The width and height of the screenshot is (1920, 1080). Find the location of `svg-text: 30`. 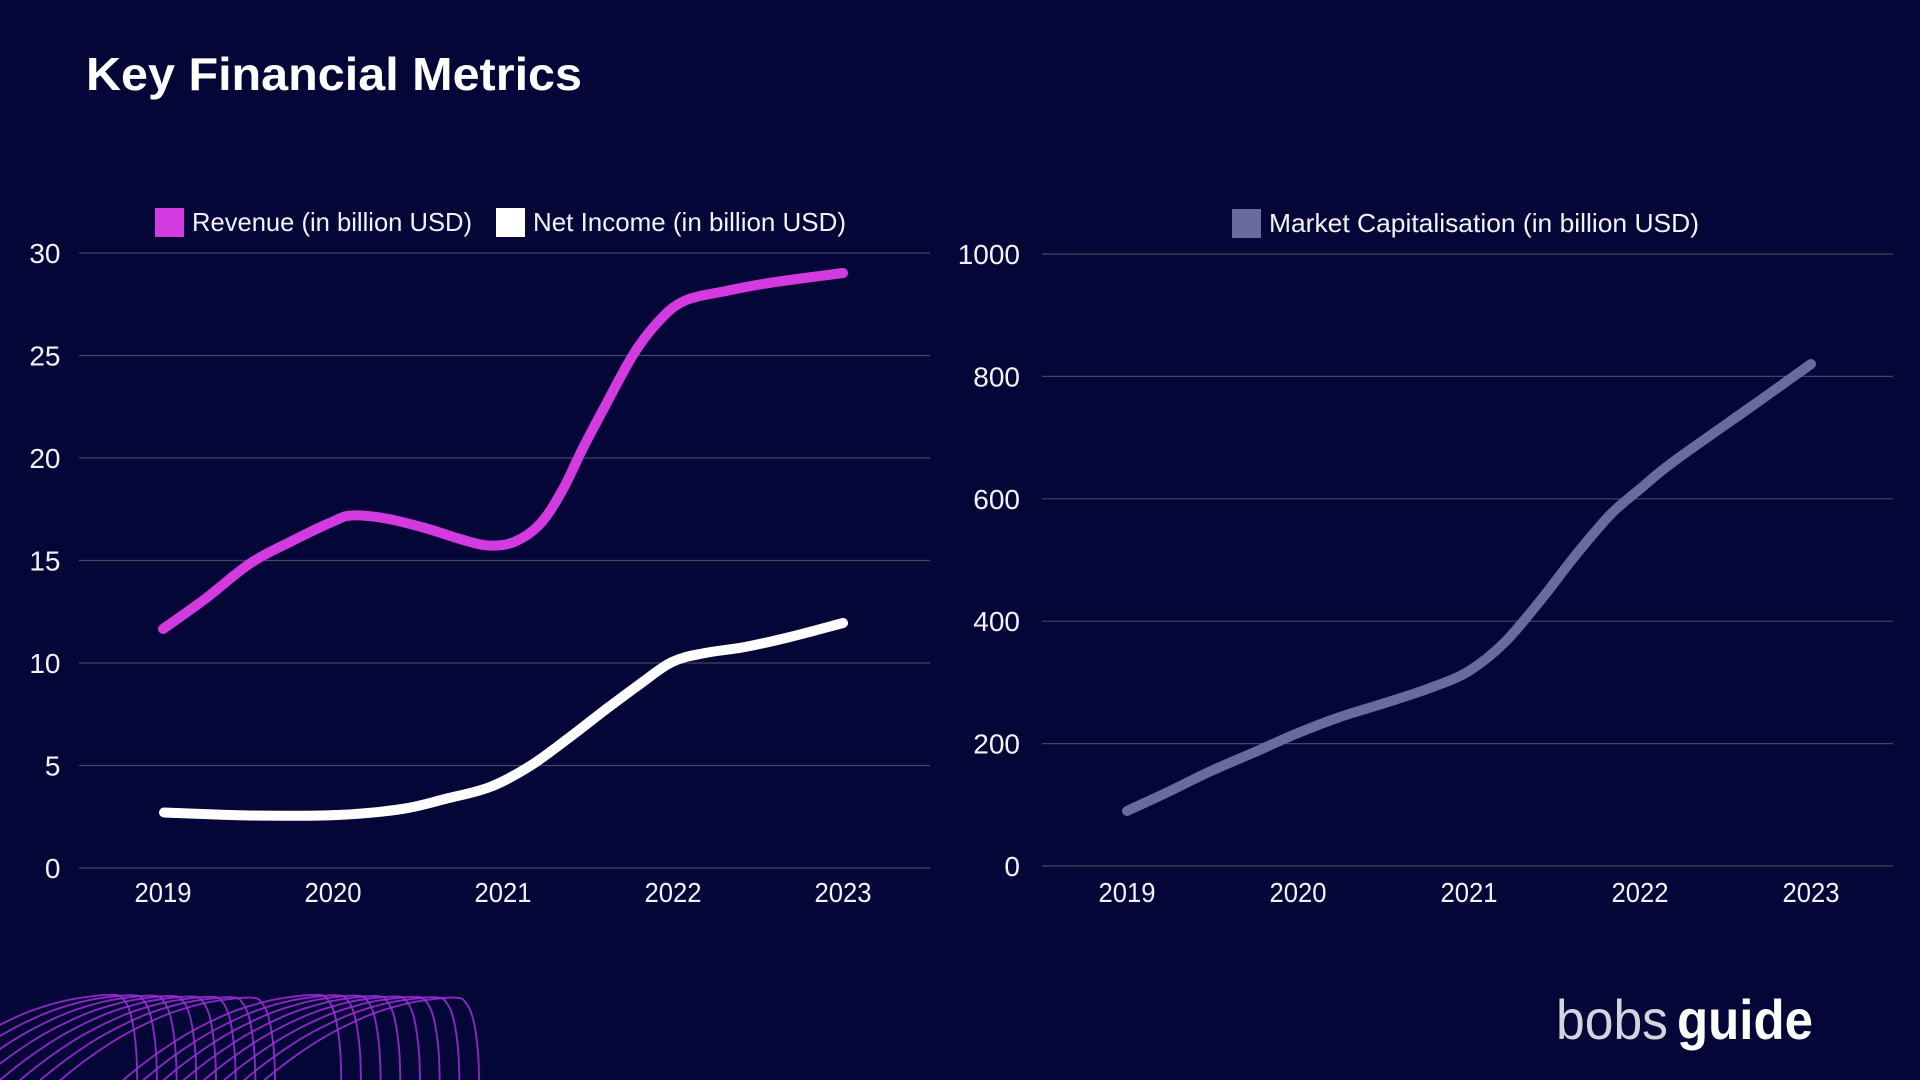

svg-text: 30 is located at coordinates (44, 253).